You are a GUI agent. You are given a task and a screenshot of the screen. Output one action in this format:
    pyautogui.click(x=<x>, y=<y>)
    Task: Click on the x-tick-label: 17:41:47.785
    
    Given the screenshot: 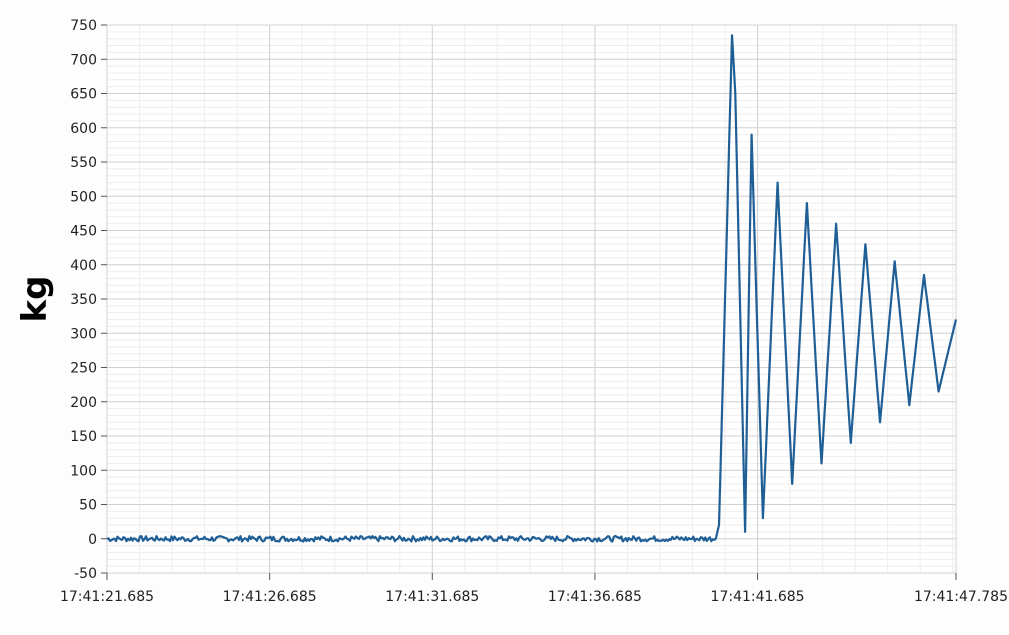 What is the action you would take?
    pyautogui.click(x=961, y=597)
    